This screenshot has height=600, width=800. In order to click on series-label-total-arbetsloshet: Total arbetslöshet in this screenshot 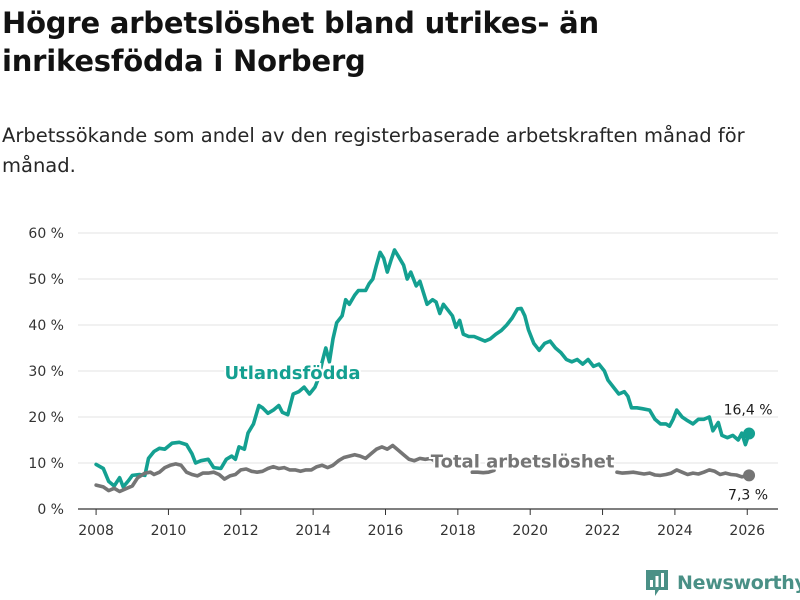, I will do `click(523, 462)`.